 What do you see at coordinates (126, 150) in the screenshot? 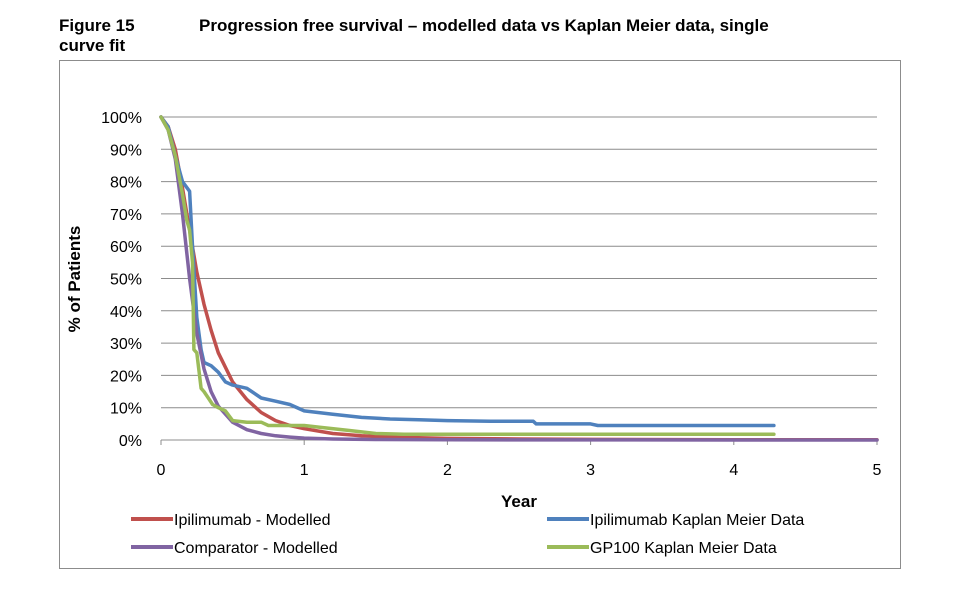
I see `y-tick-label: 90%` at bounding box center [126, 150].